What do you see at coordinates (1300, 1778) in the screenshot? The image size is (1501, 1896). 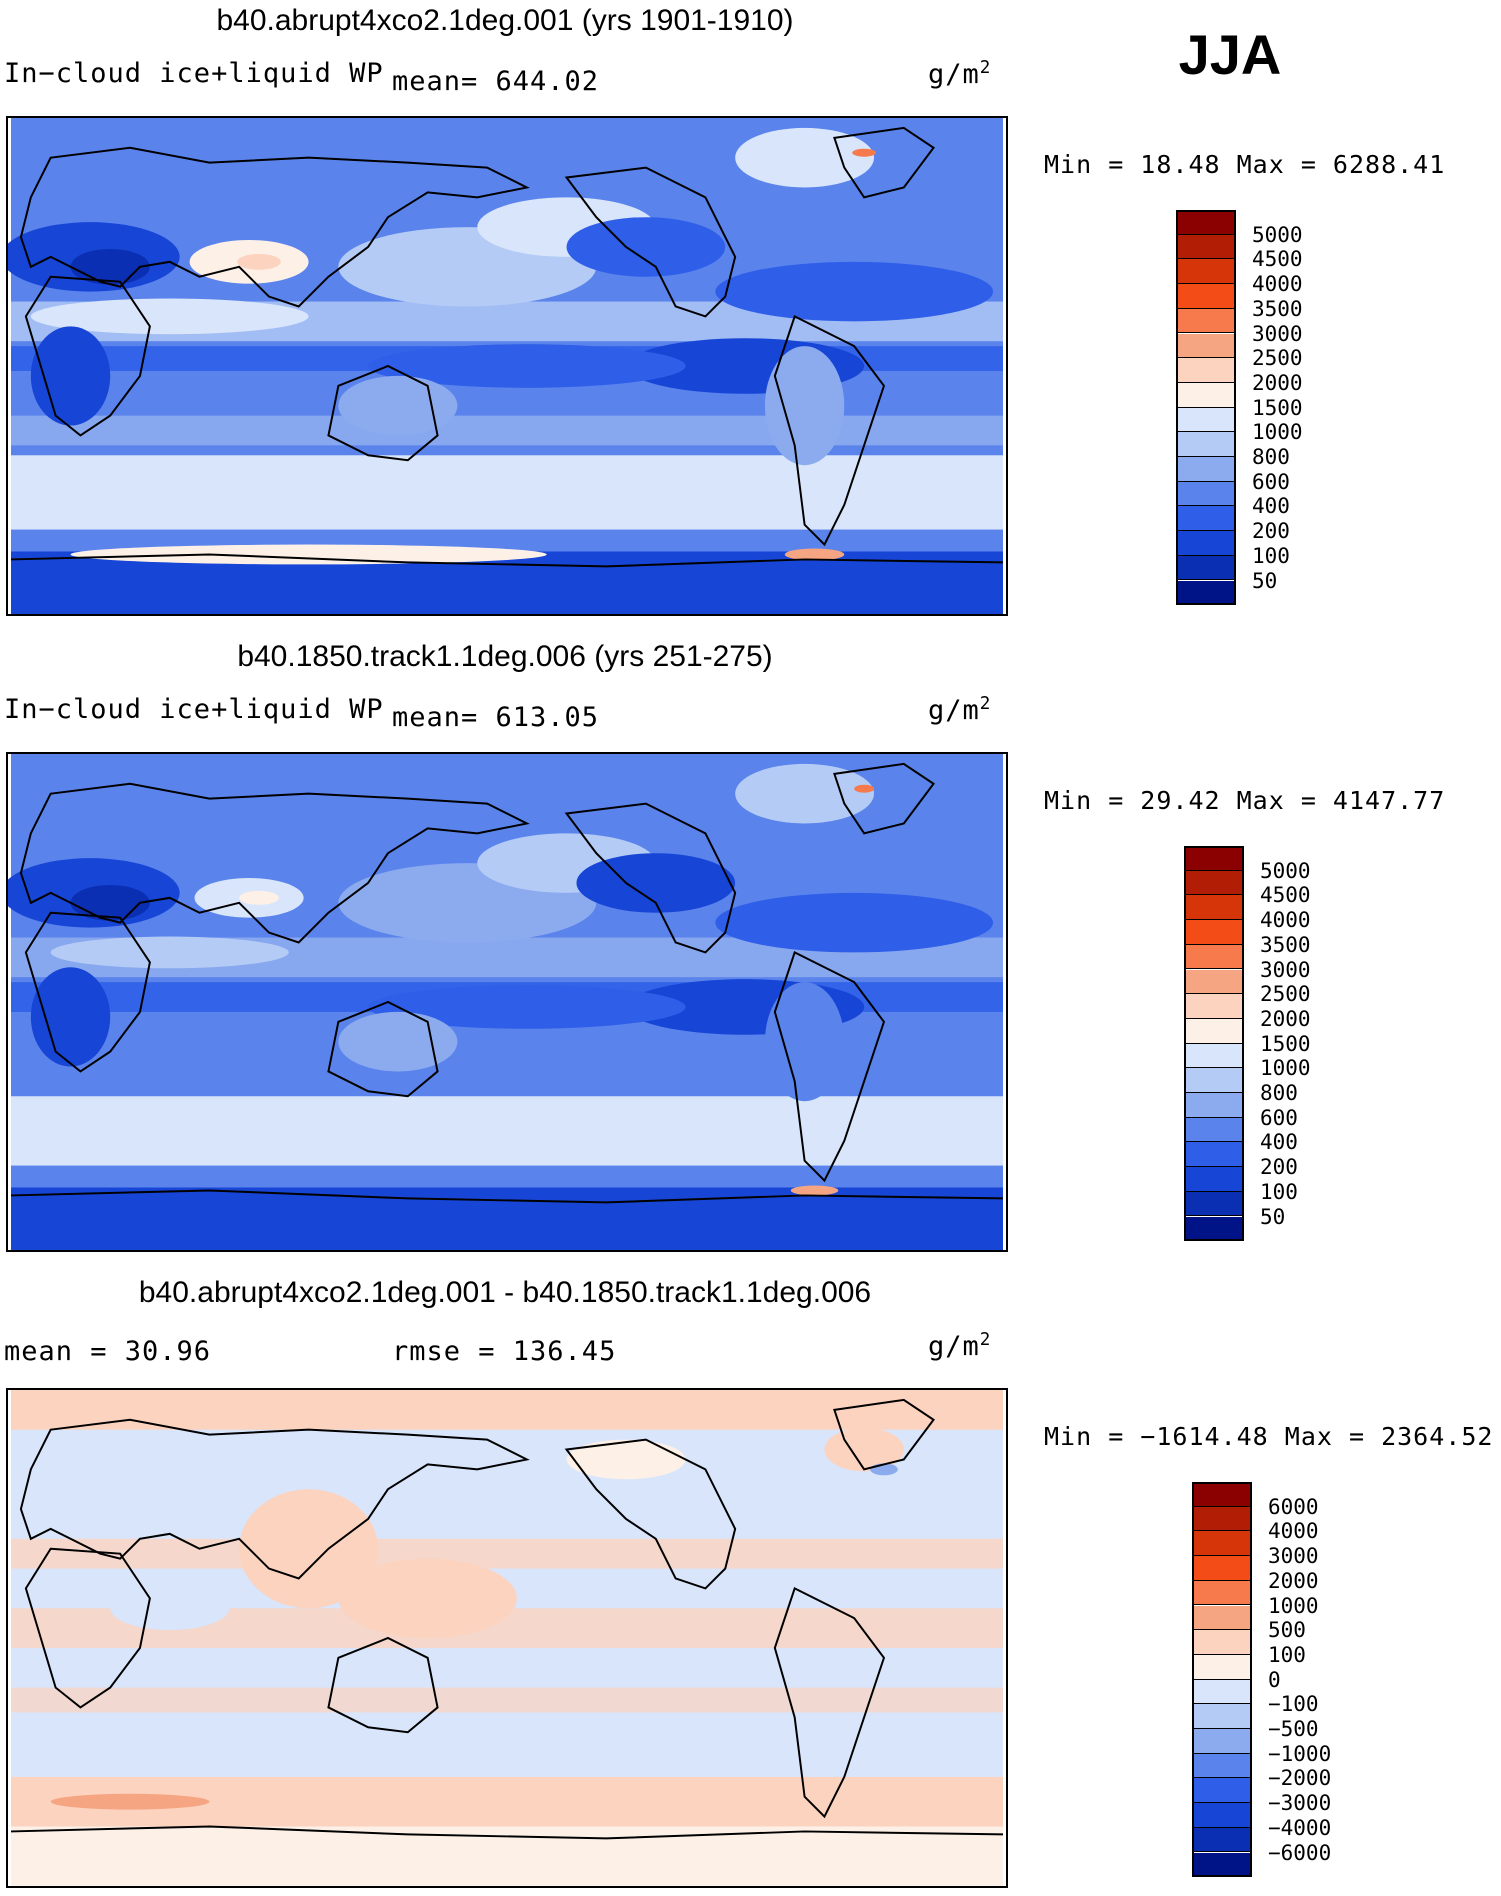 I see `colorbar-tick-label: −2000` at bounding box center [1300, 1778].